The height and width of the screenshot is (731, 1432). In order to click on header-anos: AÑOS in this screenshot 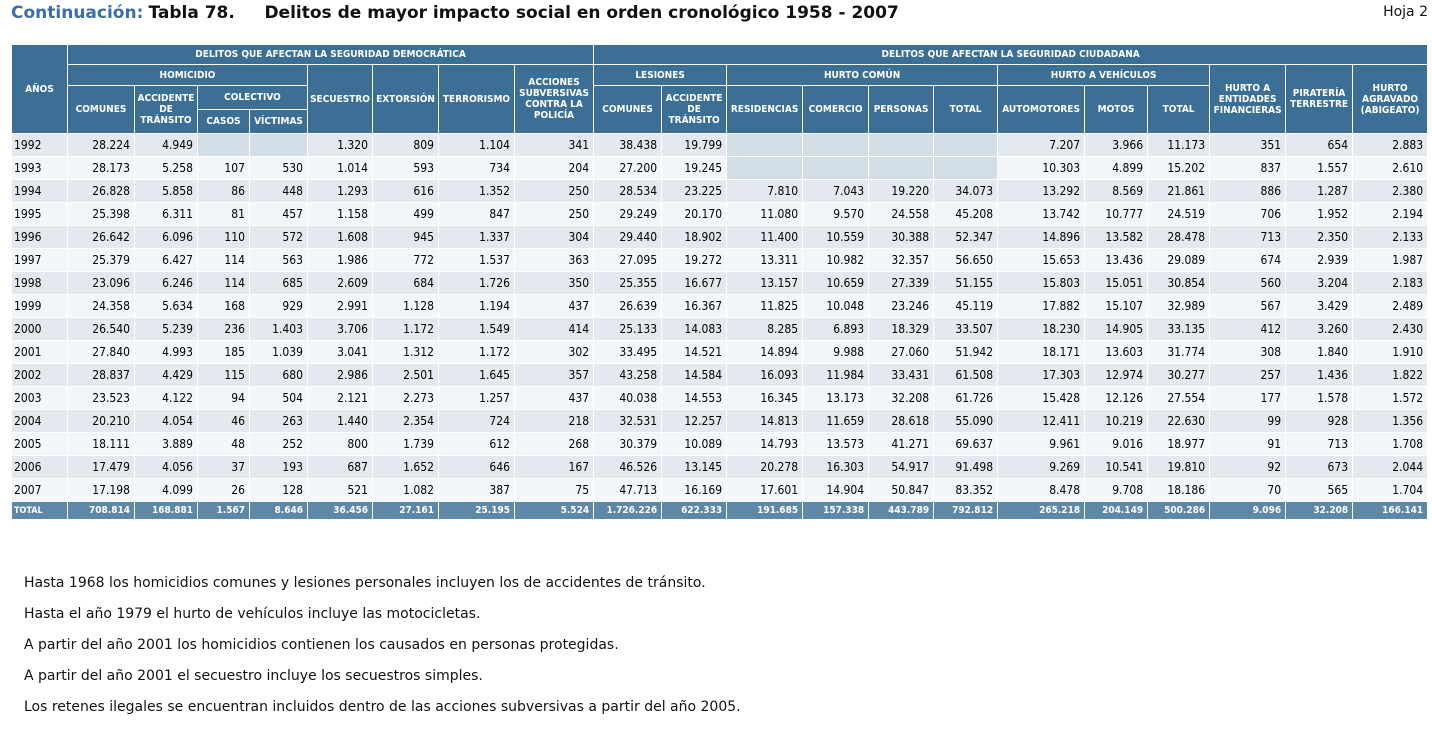, I will do `click(39, 89)`.